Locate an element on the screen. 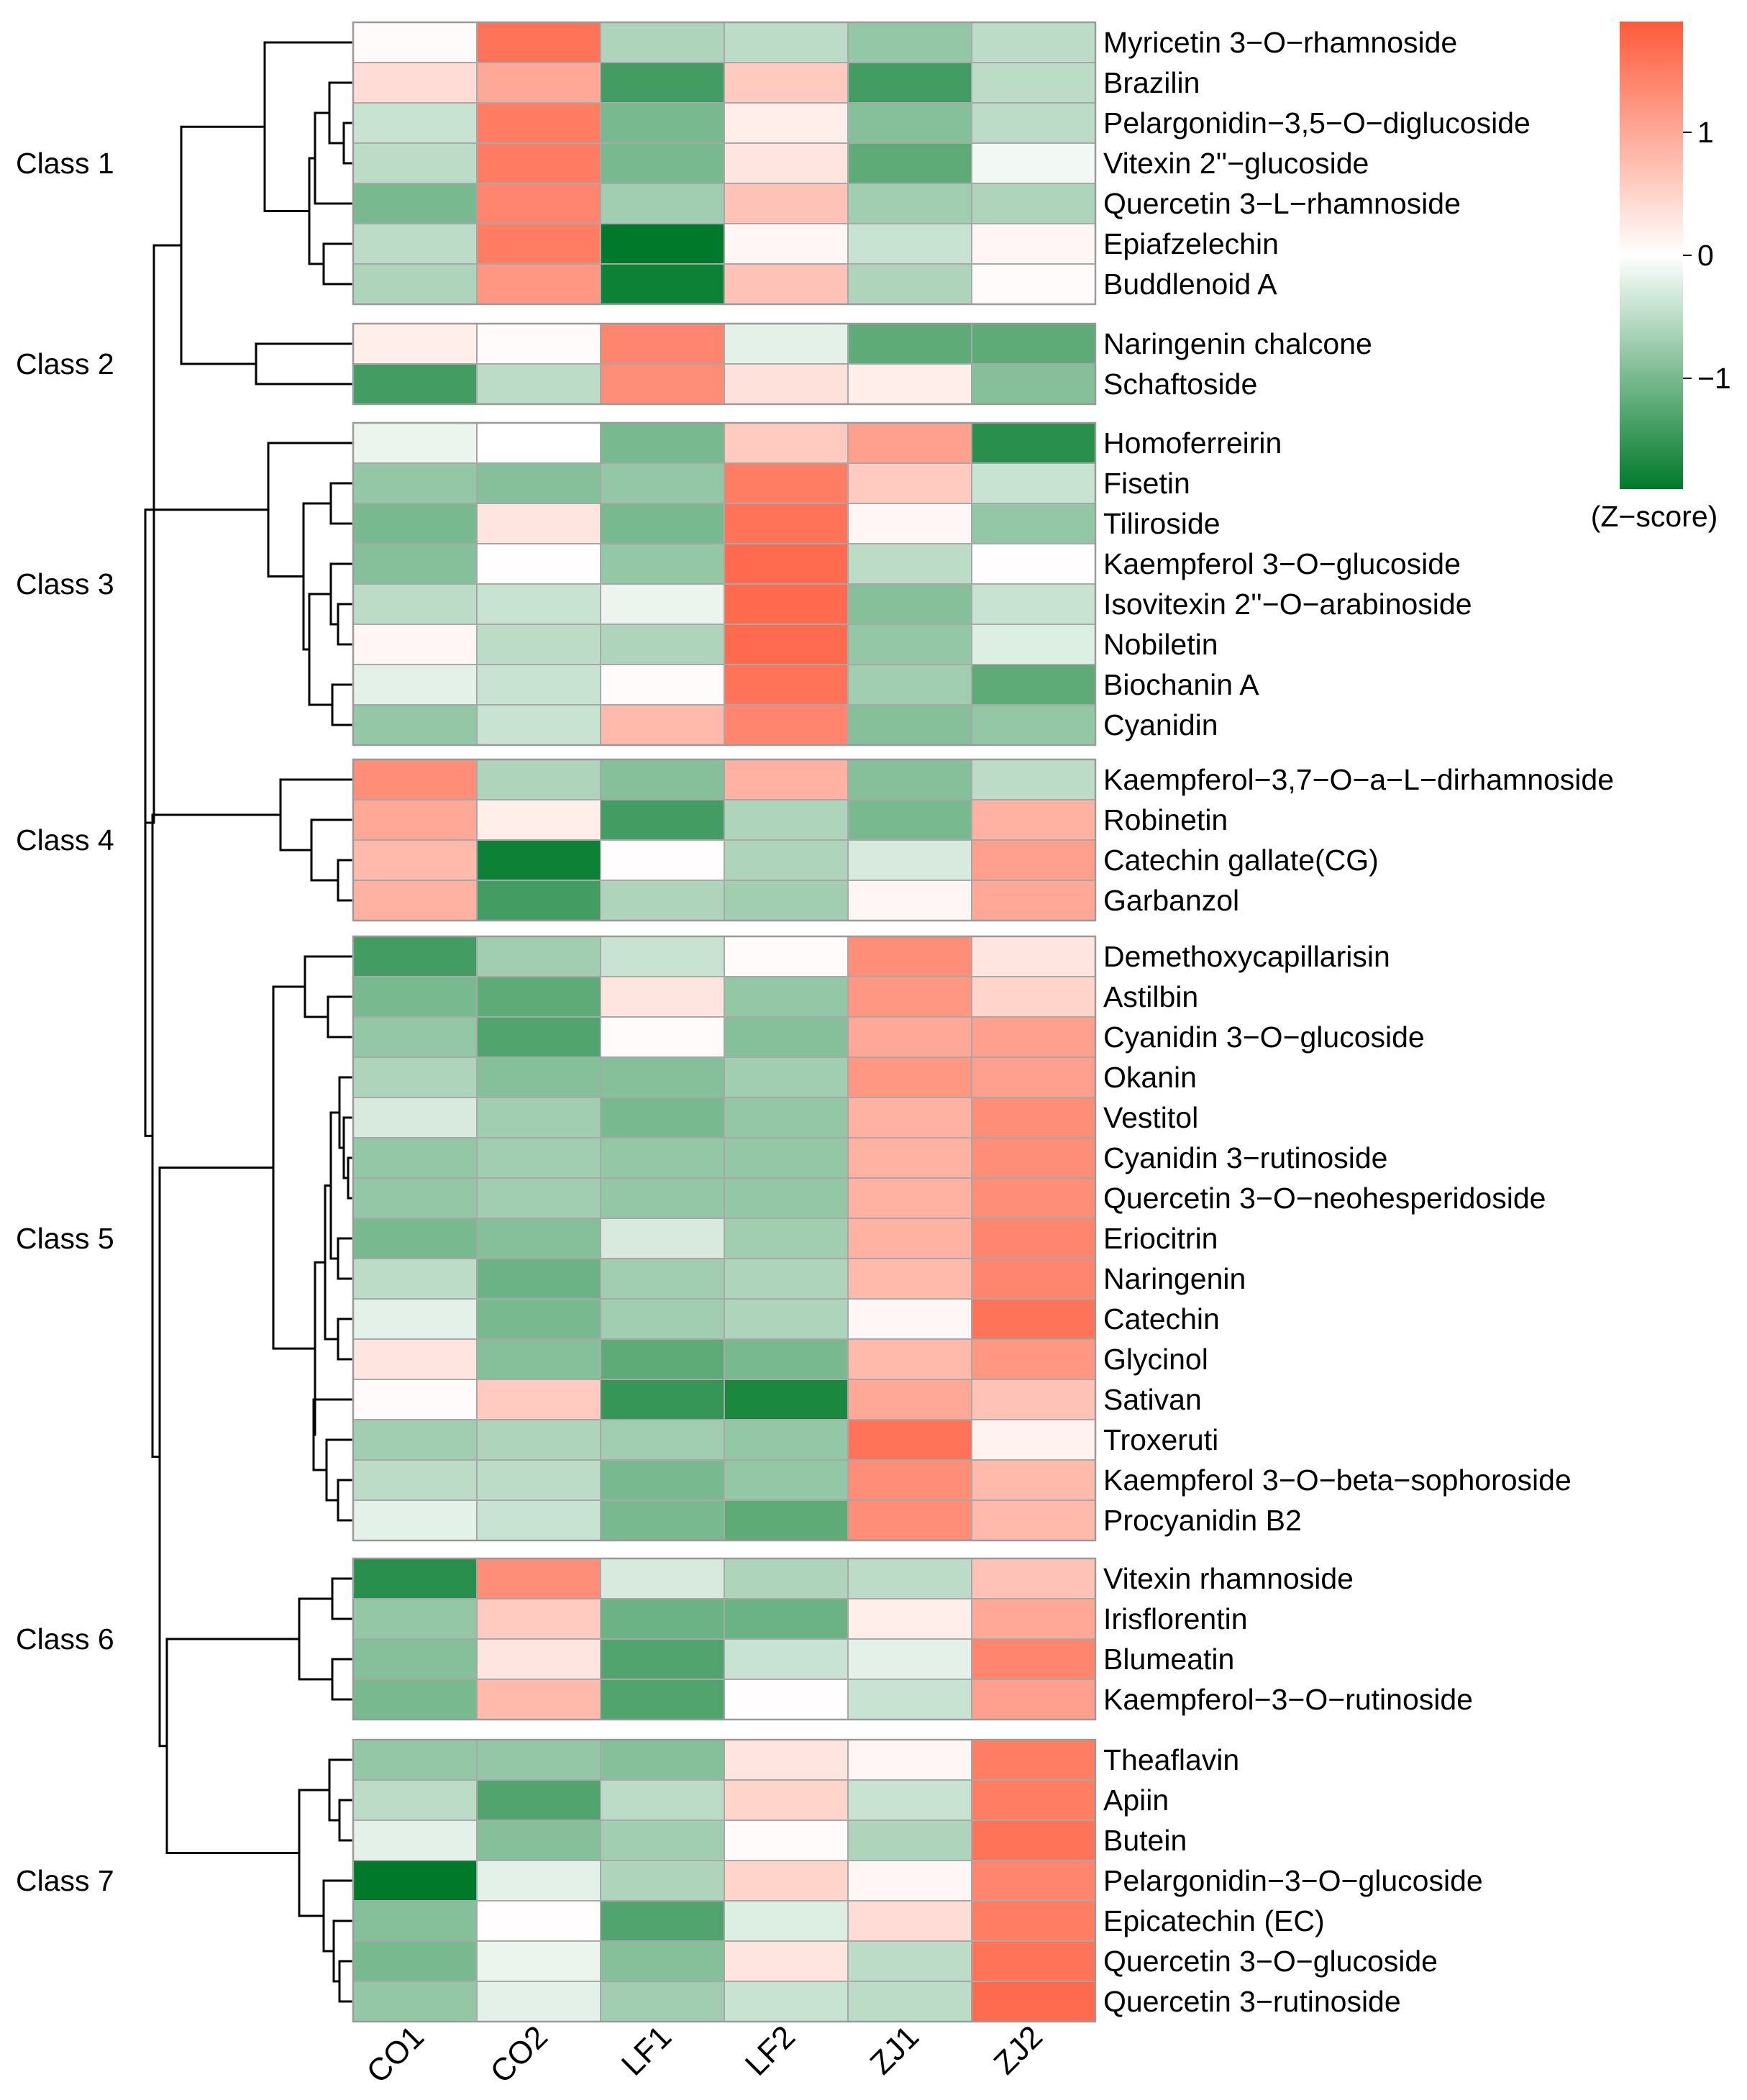  heatmap-cell-zj2-apiin is located at coordinates (1034, 1800).